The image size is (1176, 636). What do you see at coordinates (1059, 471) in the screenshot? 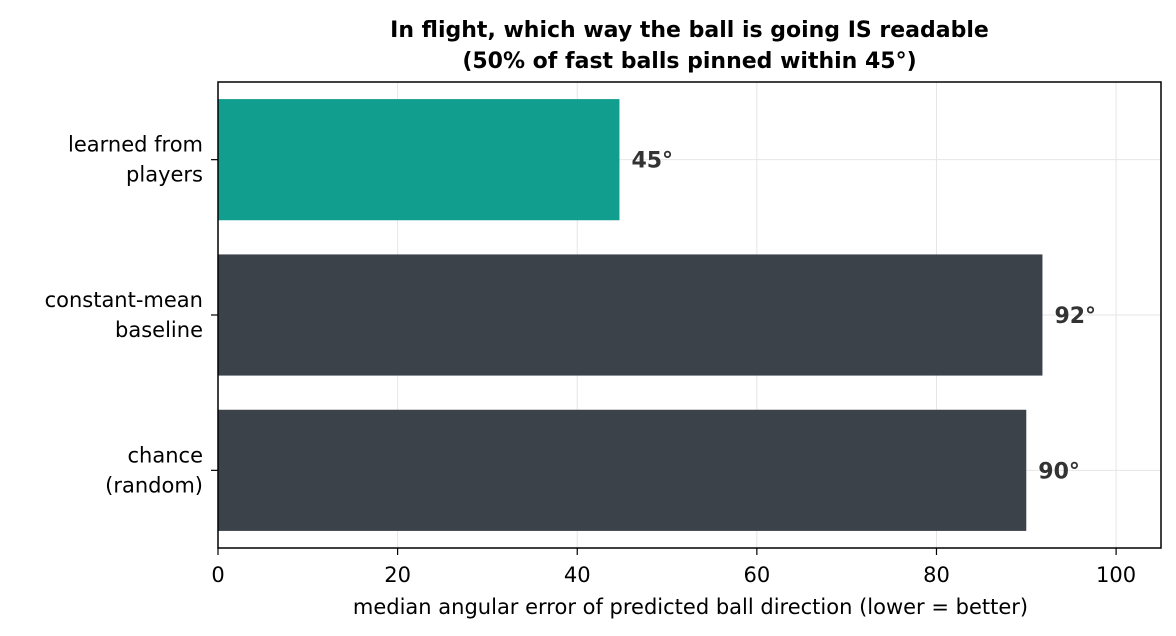
I see `data-label: 90°` at bounding box center [1059, 471].